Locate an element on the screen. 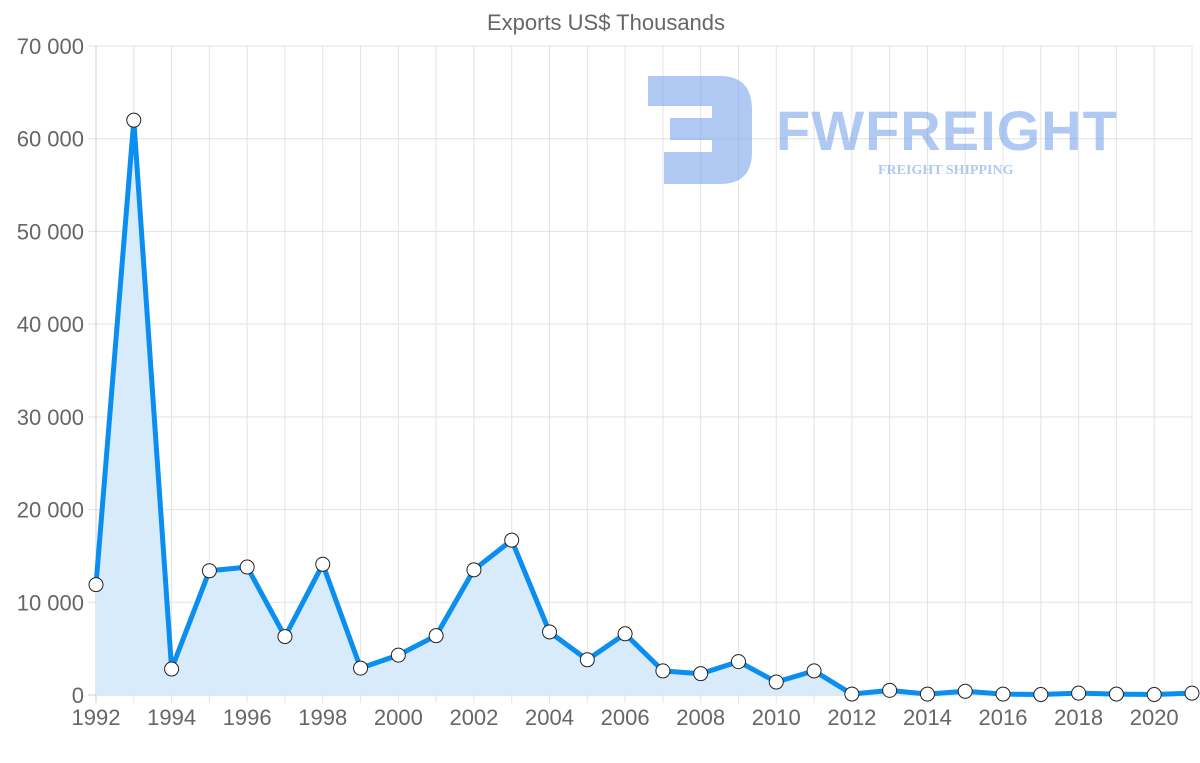 The width and height of the screenshot is (1200, 763). x-tick-label: 2004 is located at coordinates (549, 717).